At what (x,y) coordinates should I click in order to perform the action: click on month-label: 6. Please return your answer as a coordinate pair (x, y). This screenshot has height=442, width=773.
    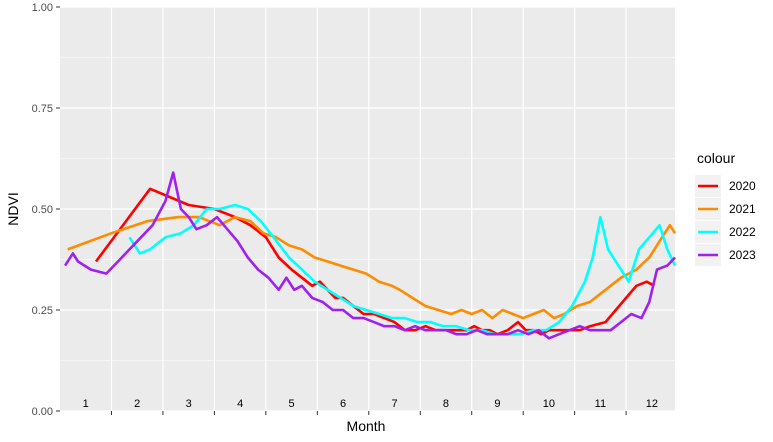
    Looking at the image, I should click on (343, 404).